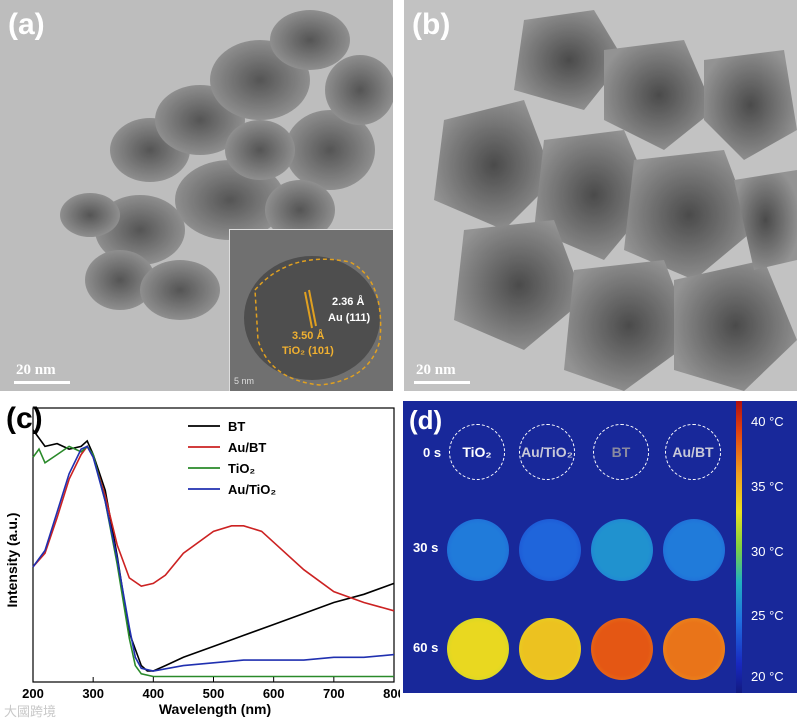 The width and height of the screenshot is (797, 722). What do you see at coordinates (694, 550) in the screenshot?
I see `spot-au-bt-30s` at bounding box center [694, 550].